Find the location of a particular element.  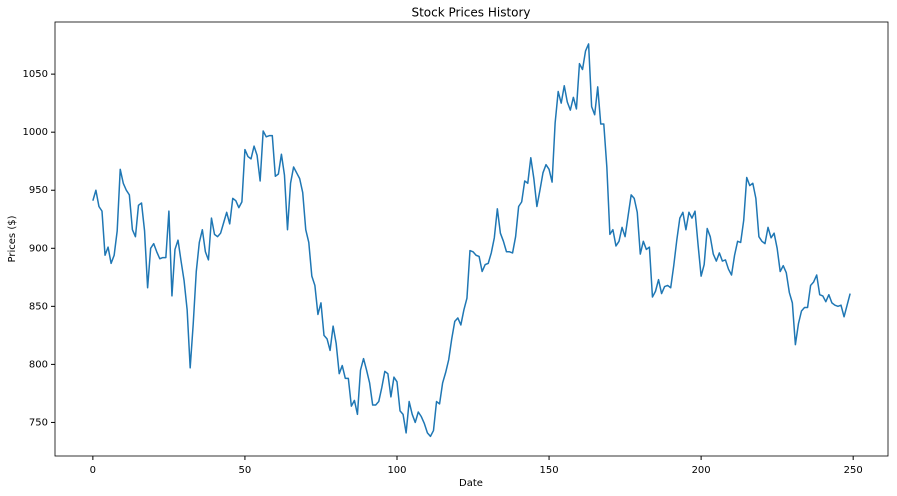

x-tick-label: 0 is located at coordinates (93, 470).